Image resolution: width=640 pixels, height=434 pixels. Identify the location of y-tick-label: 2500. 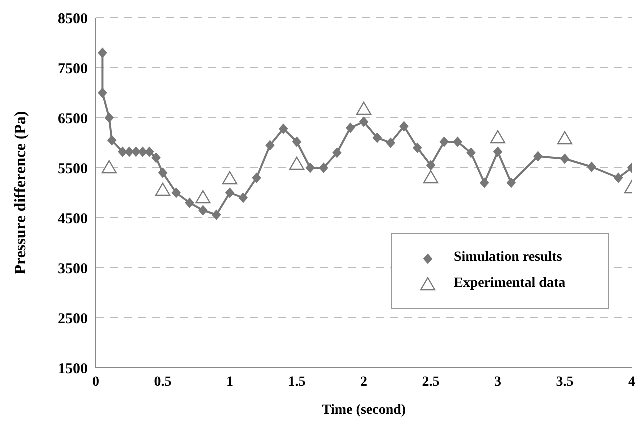
(73, 319).